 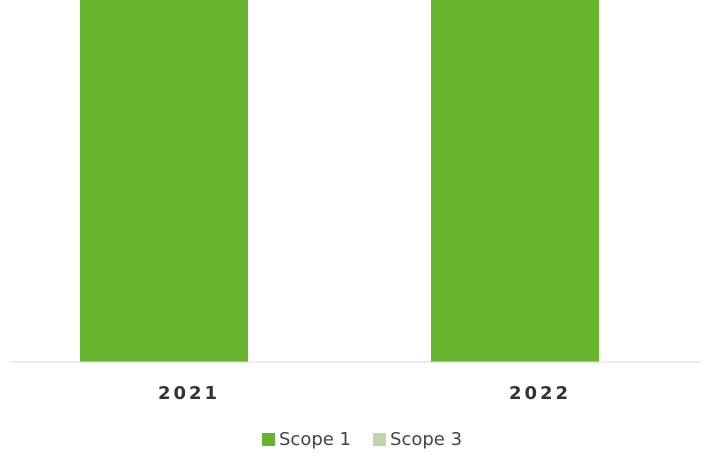 What do you see at coordinates (189, 393) in the screenshot?
I see `x-tick-label: 2021` at bounding box center [189, 393].